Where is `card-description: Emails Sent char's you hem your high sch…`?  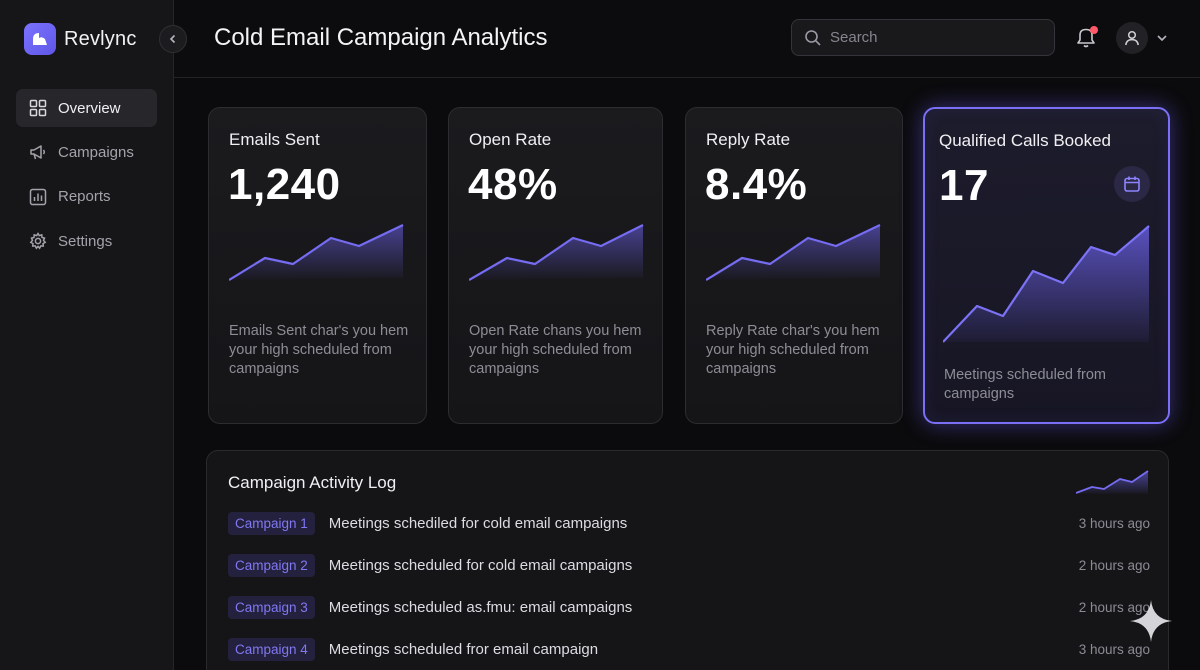 card-description: Emails Sent char's you hem your high sch… is located at coordinates (319, 350).